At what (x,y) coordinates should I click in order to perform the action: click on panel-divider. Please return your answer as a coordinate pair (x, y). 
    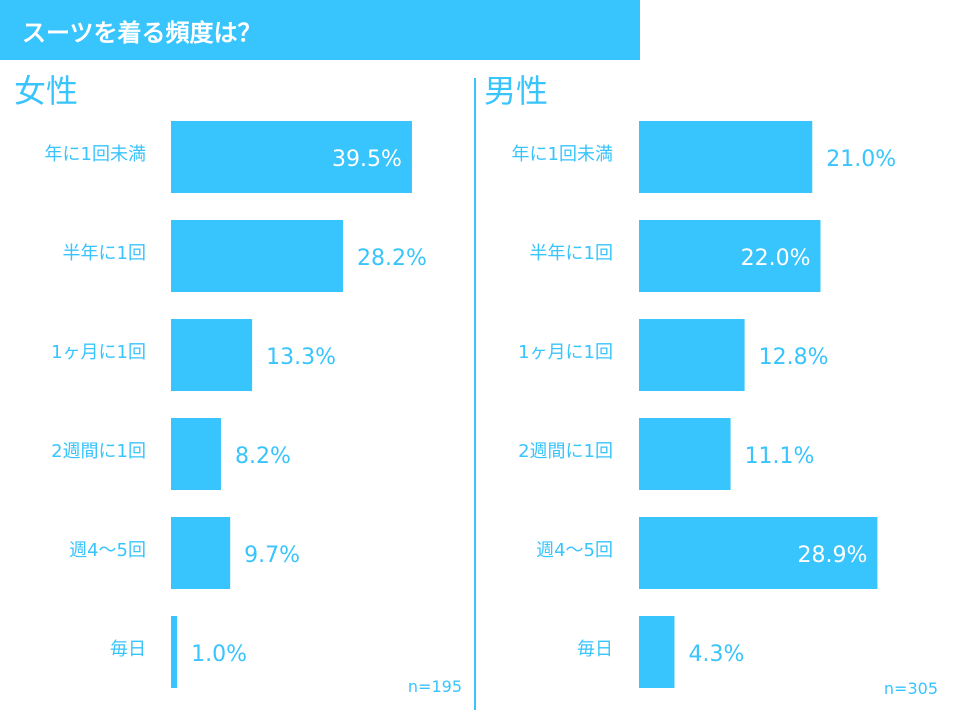
    Looking at the image, I should click on (475, 394).